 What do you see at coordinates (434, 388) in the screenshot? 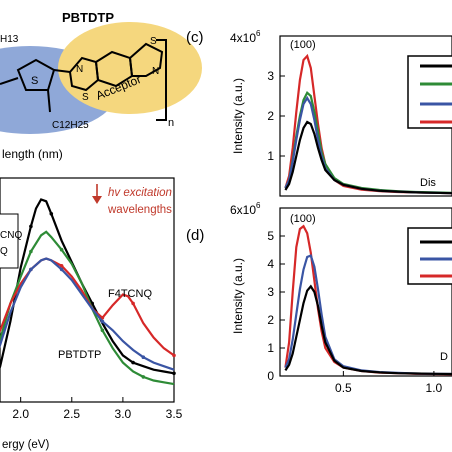
I see `panel-d-xtick-label-1: 1.0` at bounding box center [434, 388].